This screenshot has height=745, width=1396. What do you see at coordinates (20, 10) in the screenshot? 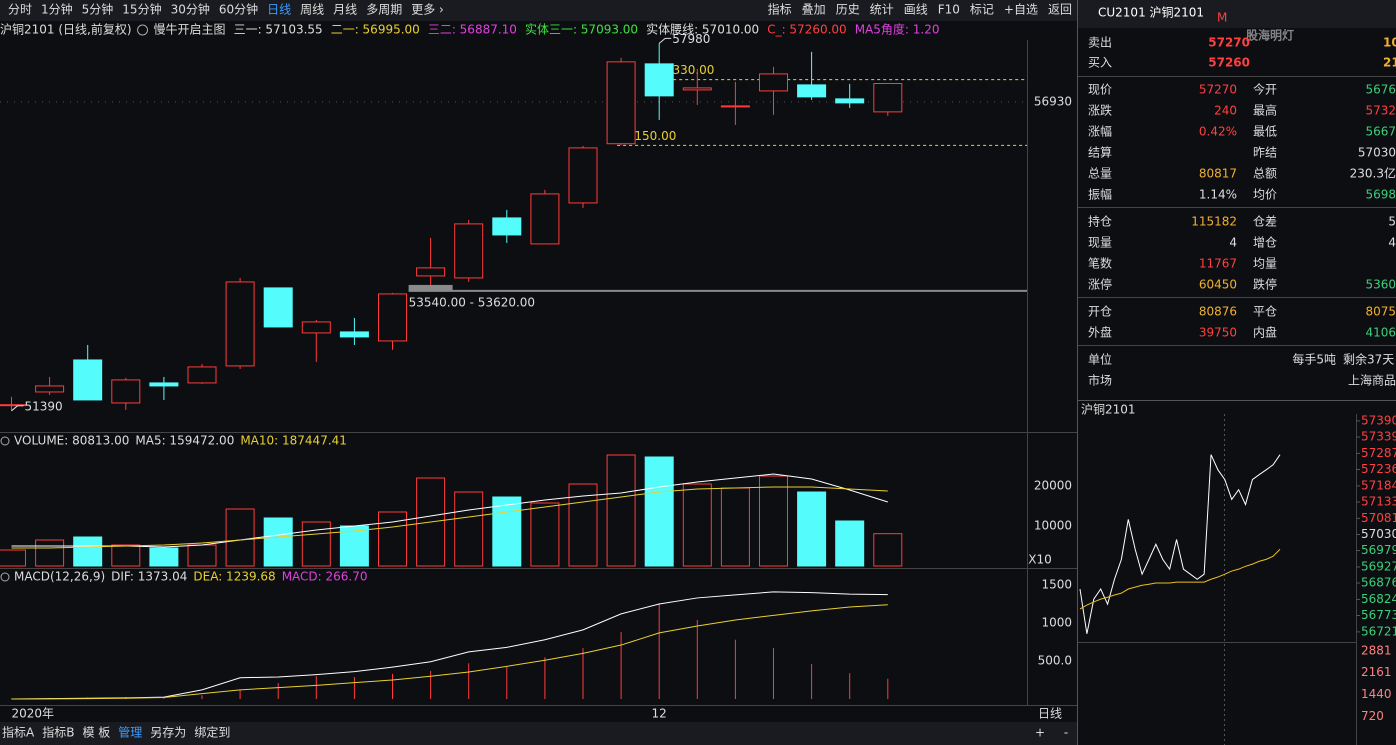
I see `toolbar-item: 分时` at bounding box center [20, 10].